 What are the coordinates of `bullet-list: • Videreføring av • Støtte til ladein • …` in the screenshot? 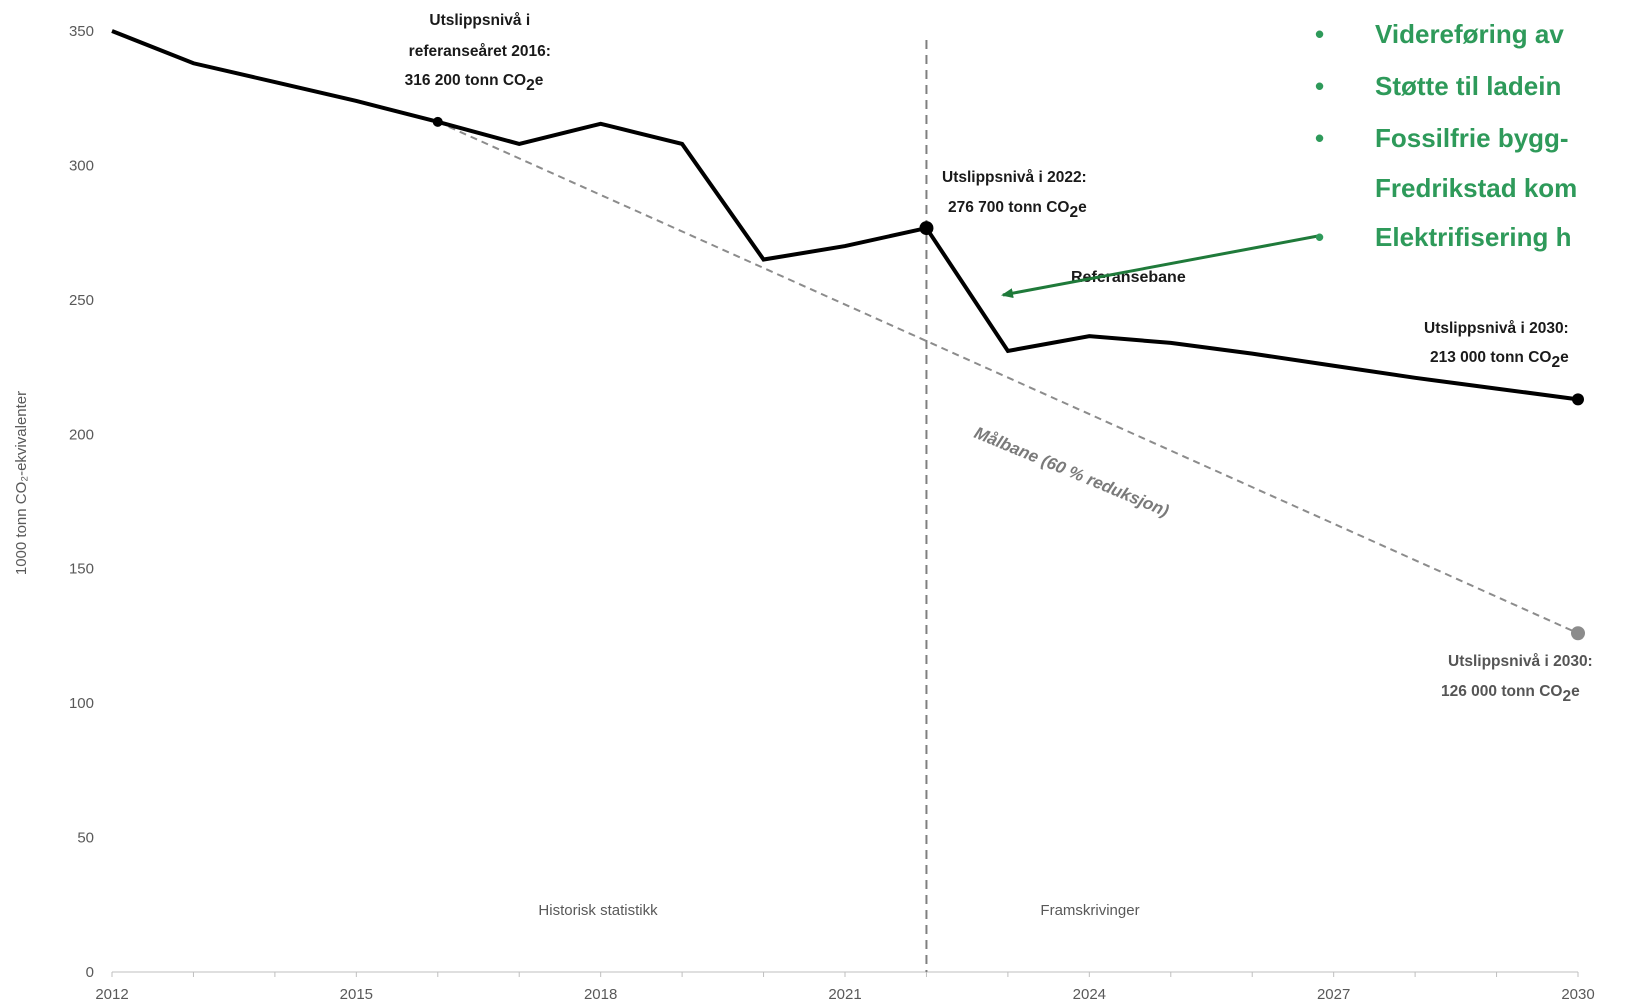 It's located at (1446, 135).